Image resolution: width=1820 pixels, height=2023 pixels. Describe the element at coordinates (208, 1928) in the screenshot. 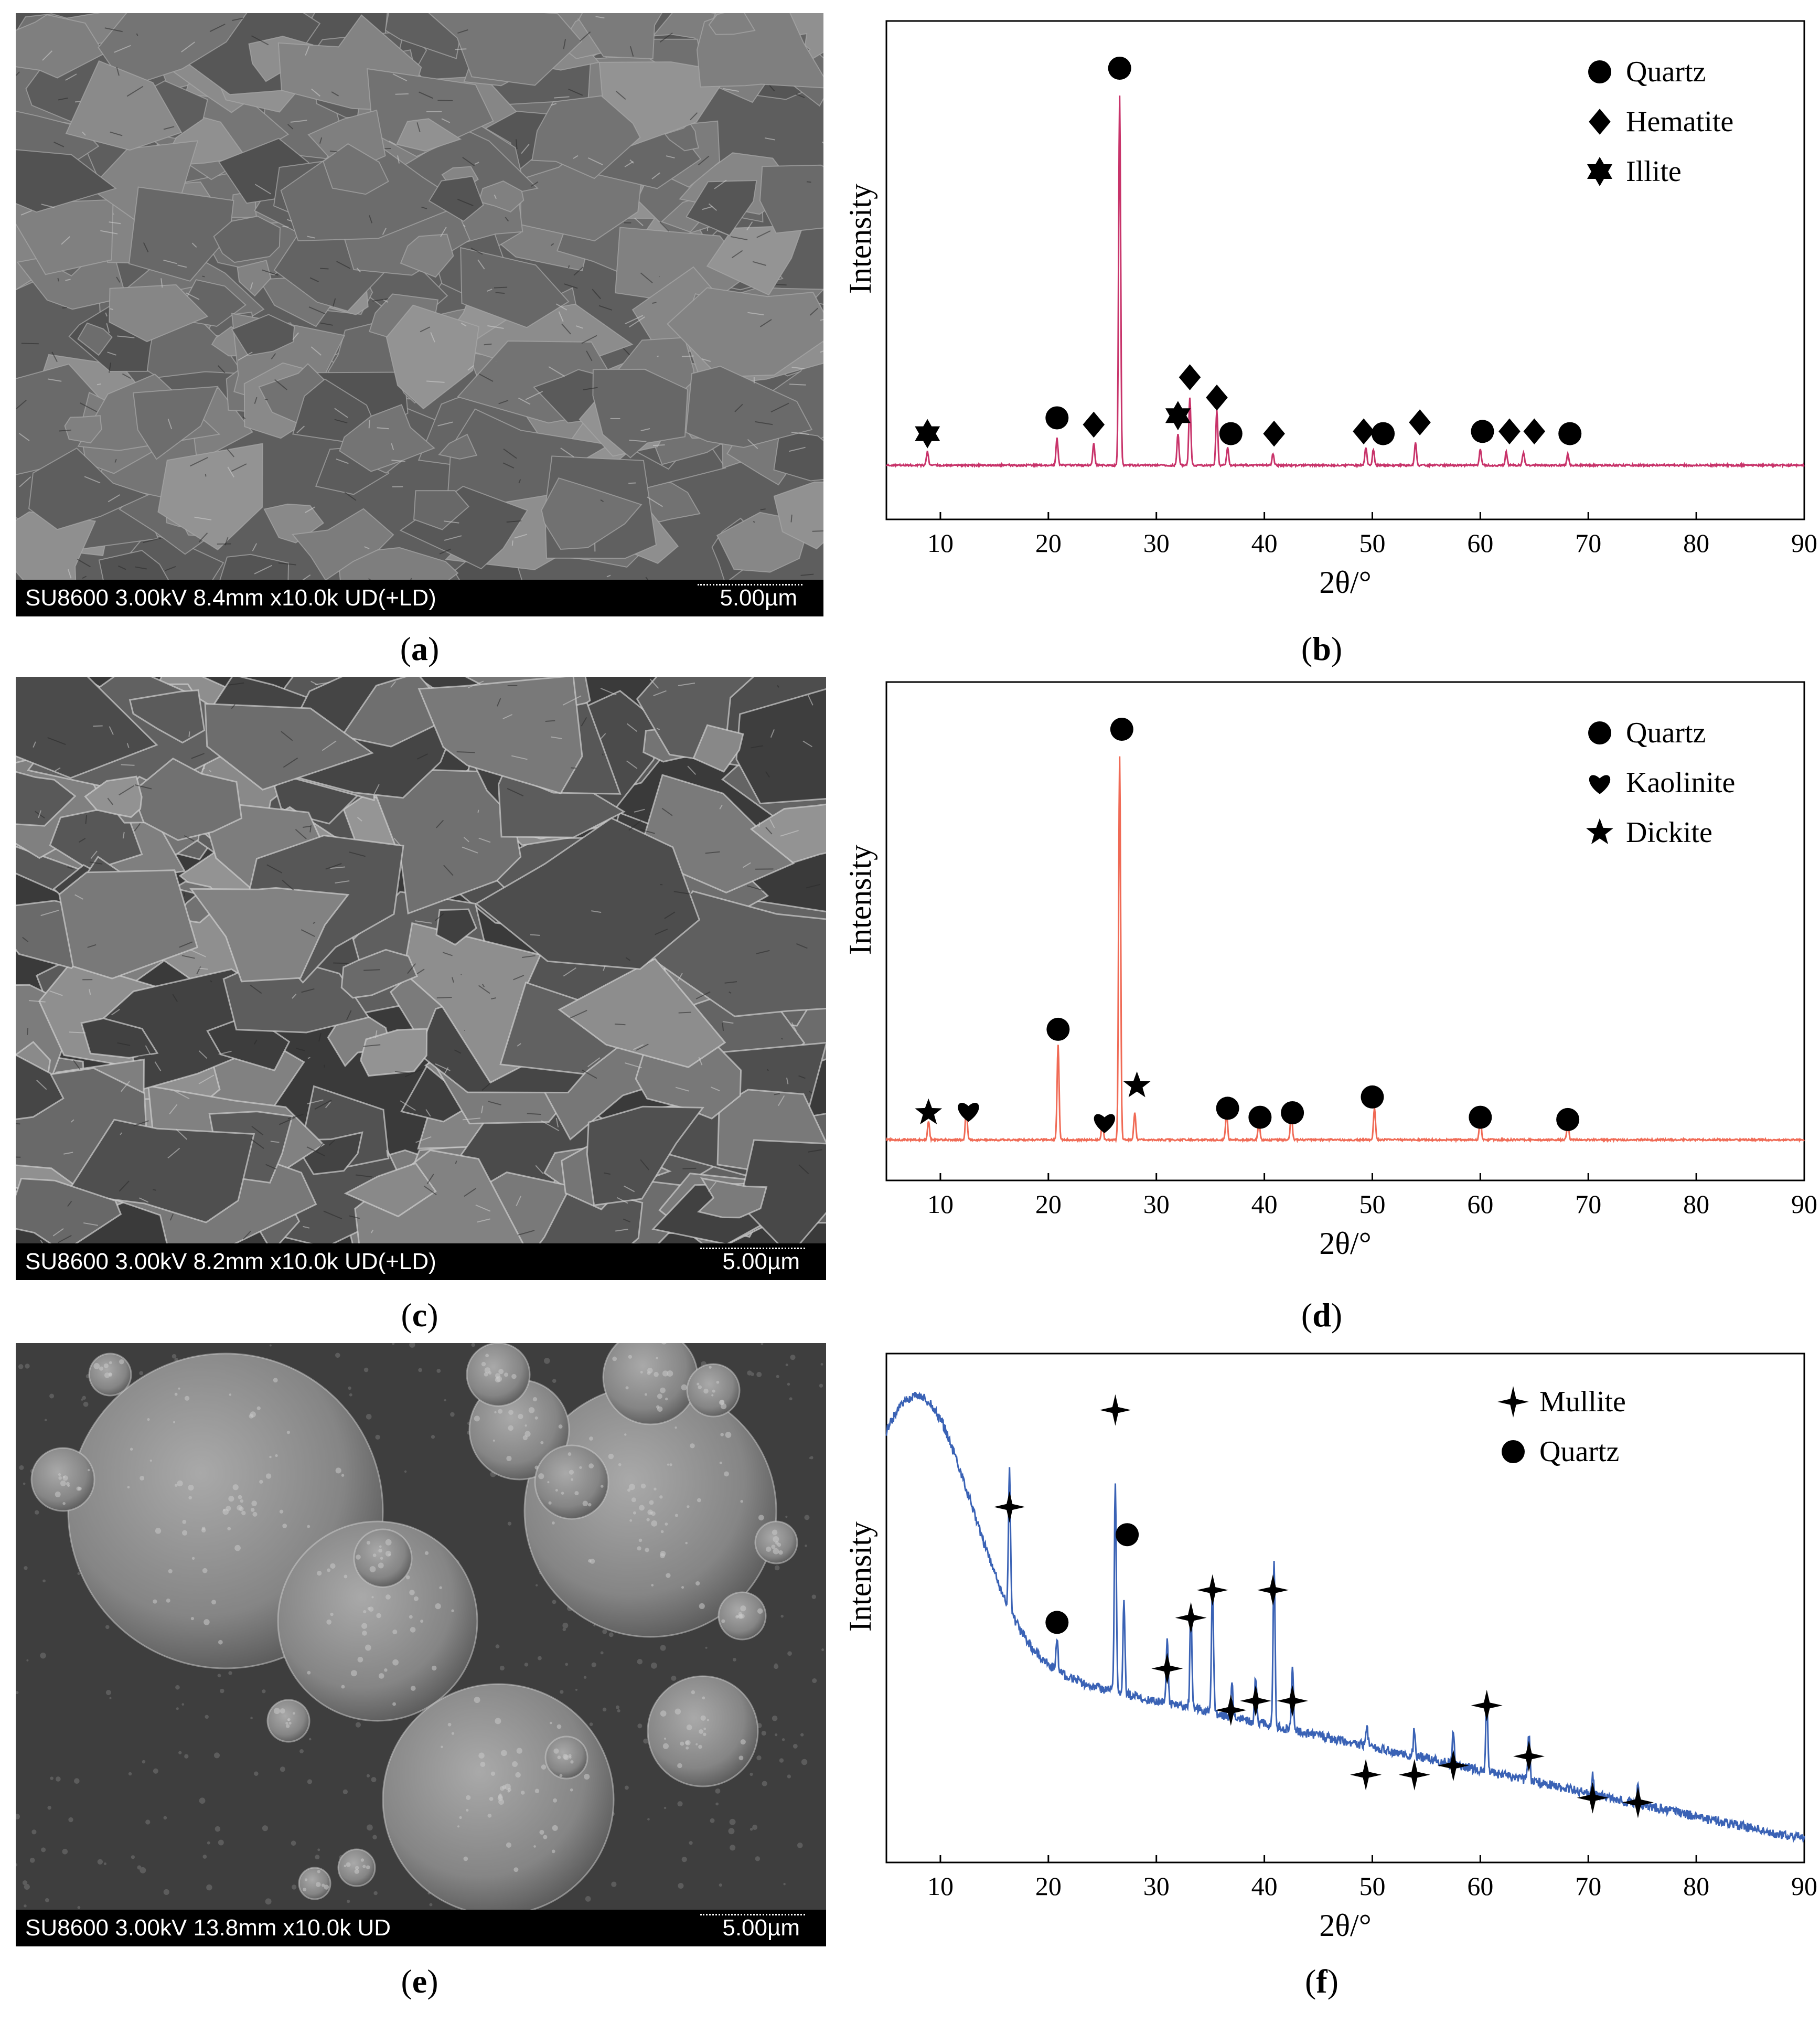

I see `sem-info-text-e: SU8600 3.00kV 13.8mm x10.0k UD` at that location.